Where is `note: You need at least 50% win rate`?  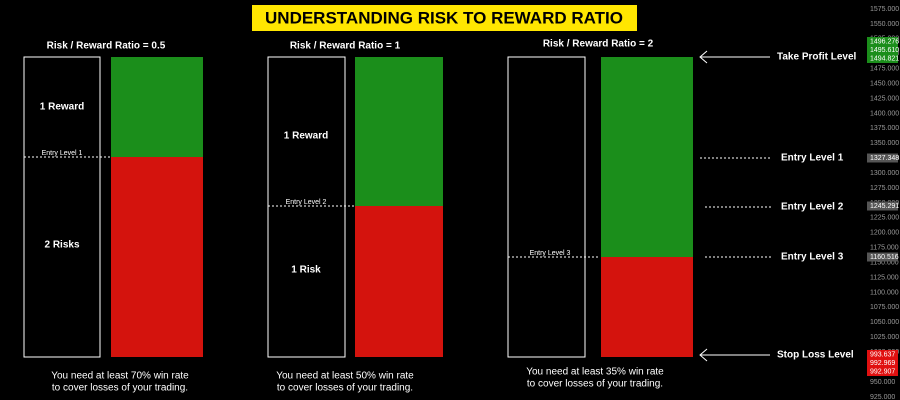
note: You need at least 50% win rate is located at coordinates (345, 376).